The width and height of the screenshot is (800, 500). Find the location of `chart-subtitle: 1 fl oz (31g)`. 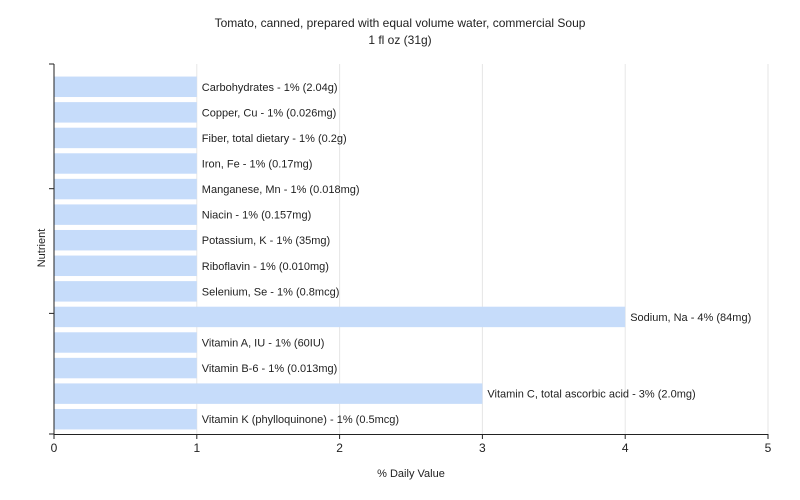

chart-subtitle: 1 fl oz (31g) is located at coordinates (399, 40).